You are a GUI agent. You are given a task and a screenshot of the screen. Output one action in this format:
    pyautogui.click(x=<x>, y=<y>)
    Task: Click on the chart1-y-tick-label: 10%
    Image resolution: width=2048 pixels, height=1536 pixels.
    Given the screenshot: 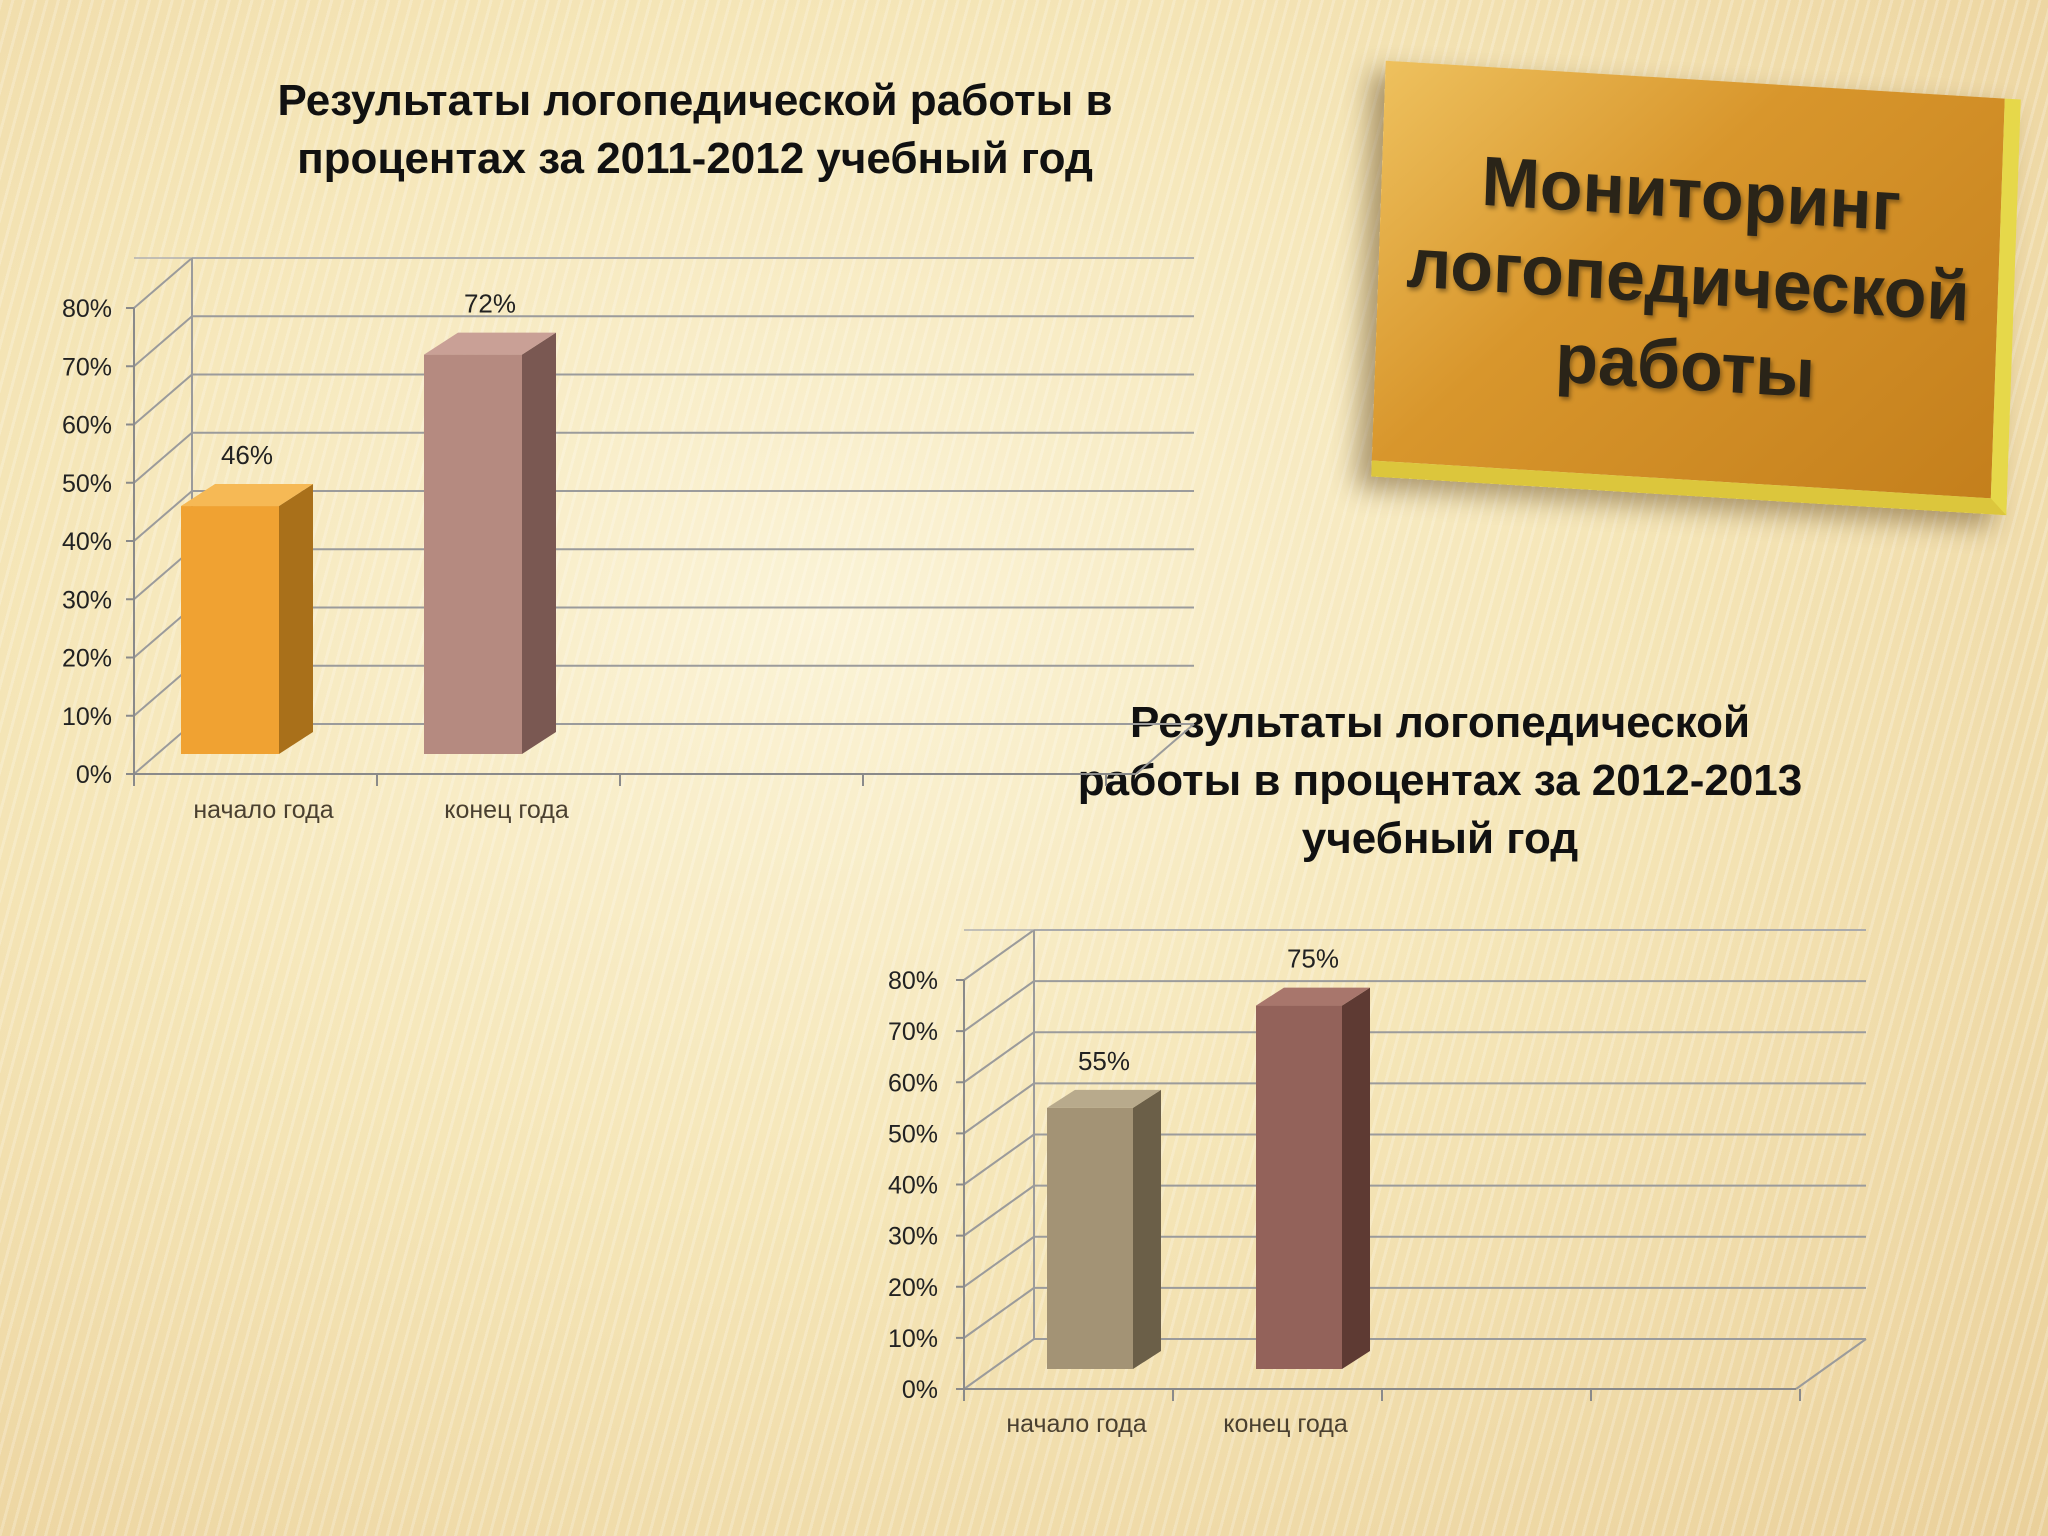 What is the action you would take?
    pyautogui.click(x=87, y=717)
    